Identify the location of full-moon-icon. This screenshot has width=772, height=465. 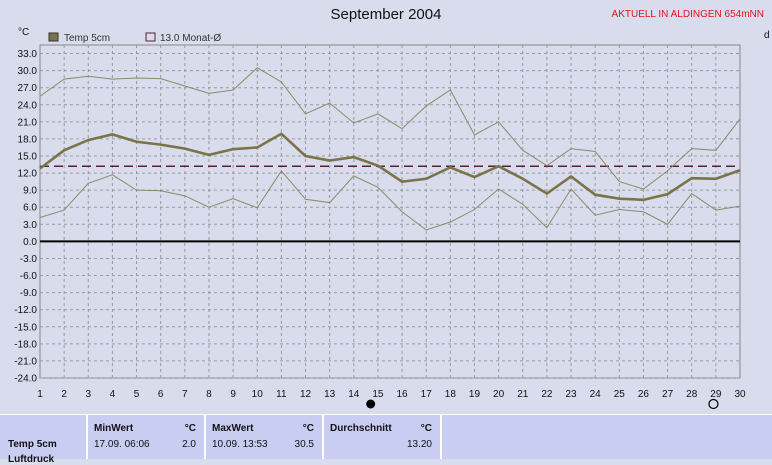
(371, 404).